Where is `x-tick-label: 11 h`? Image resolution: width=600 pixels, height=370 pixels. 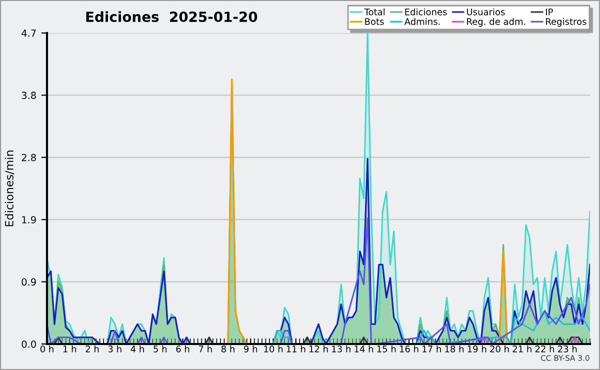 x-tick-label: 11 h is located at coordinates (296, 348).